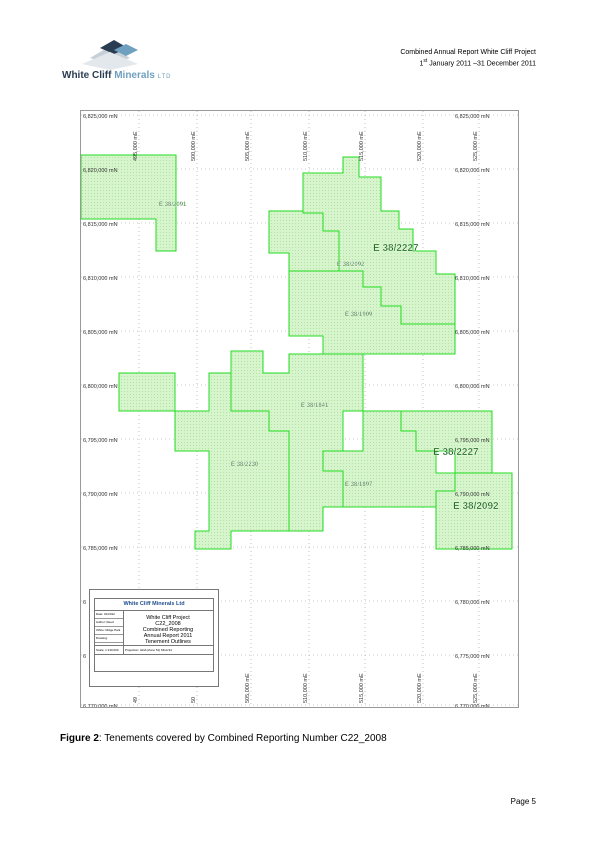 This screenshot has width=596, height=842. Describe the element at coordinates (478, 63) in the screenshot. I see `report-period: 1st January 2011 –31 December 2011` at that location.